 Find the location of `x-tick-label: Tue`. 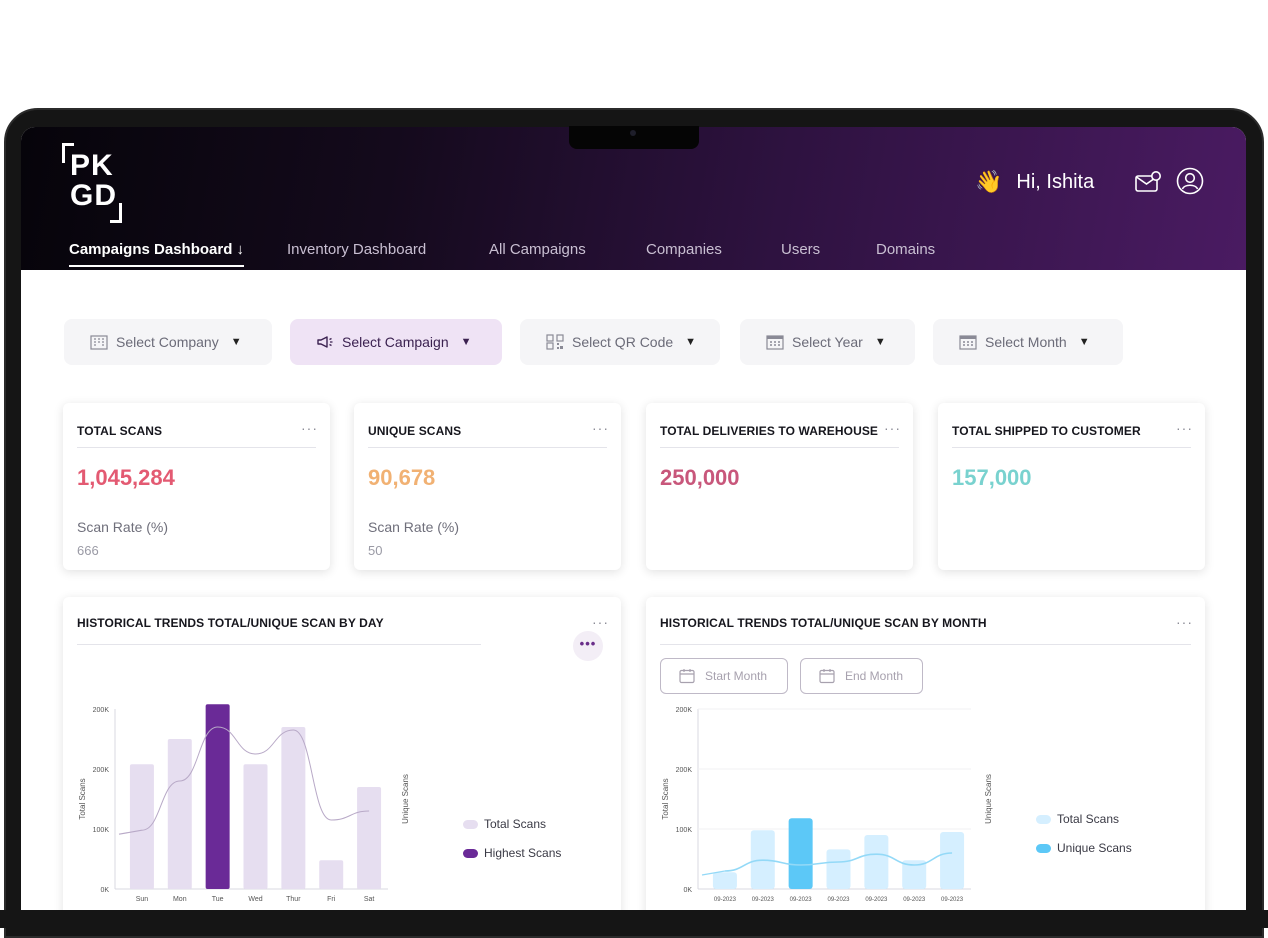

x-tick-label: Tue is located at coordinates (218, 899).